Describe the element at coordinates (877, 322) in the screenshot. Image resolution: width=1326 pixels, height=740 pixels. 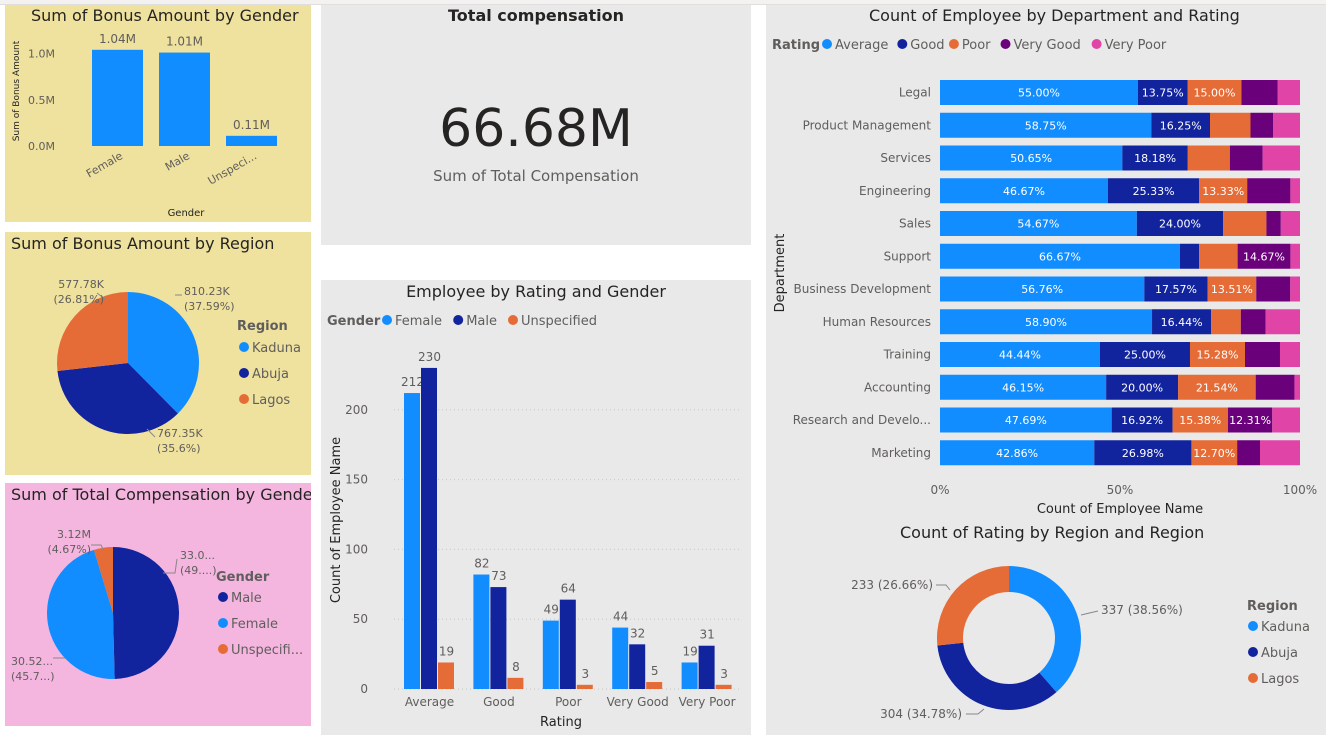
I see `y-tick-label: Human Resources` at that location.